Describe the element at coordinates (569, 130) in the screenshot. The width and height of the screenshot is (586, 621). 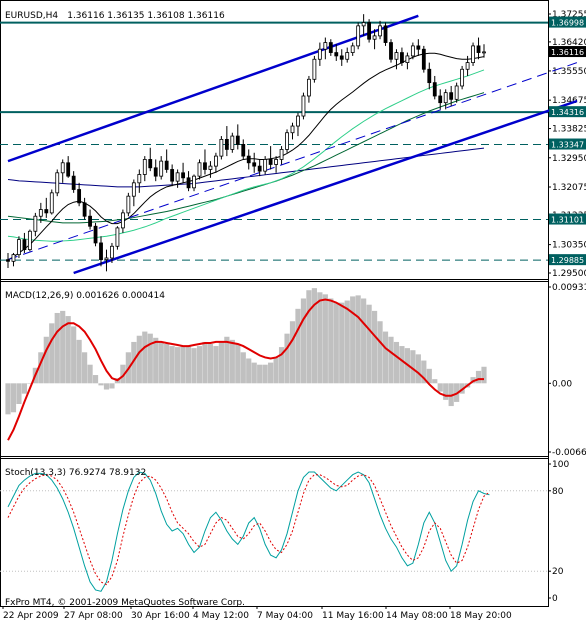
I see `price-tick-label: 1.33825` at that location.